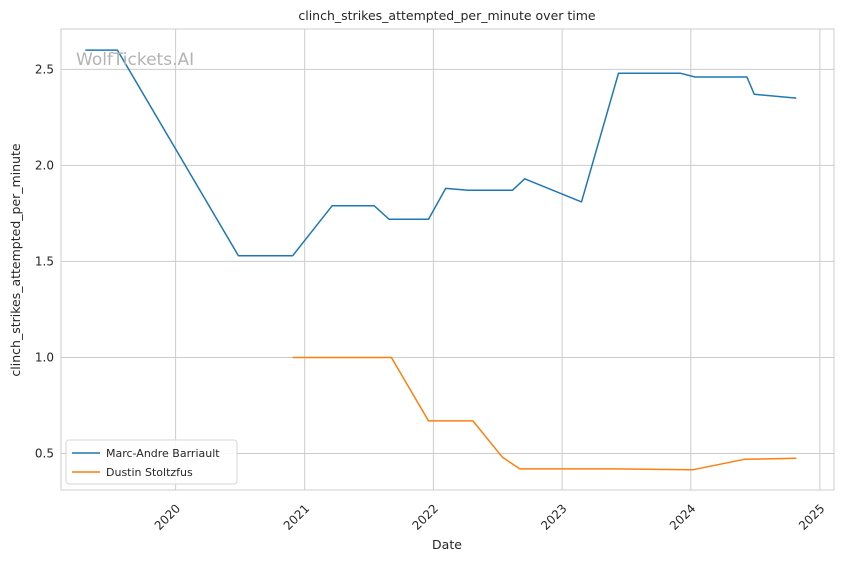  I want to click on y-tick-label: 0.5, so click(44, 454).